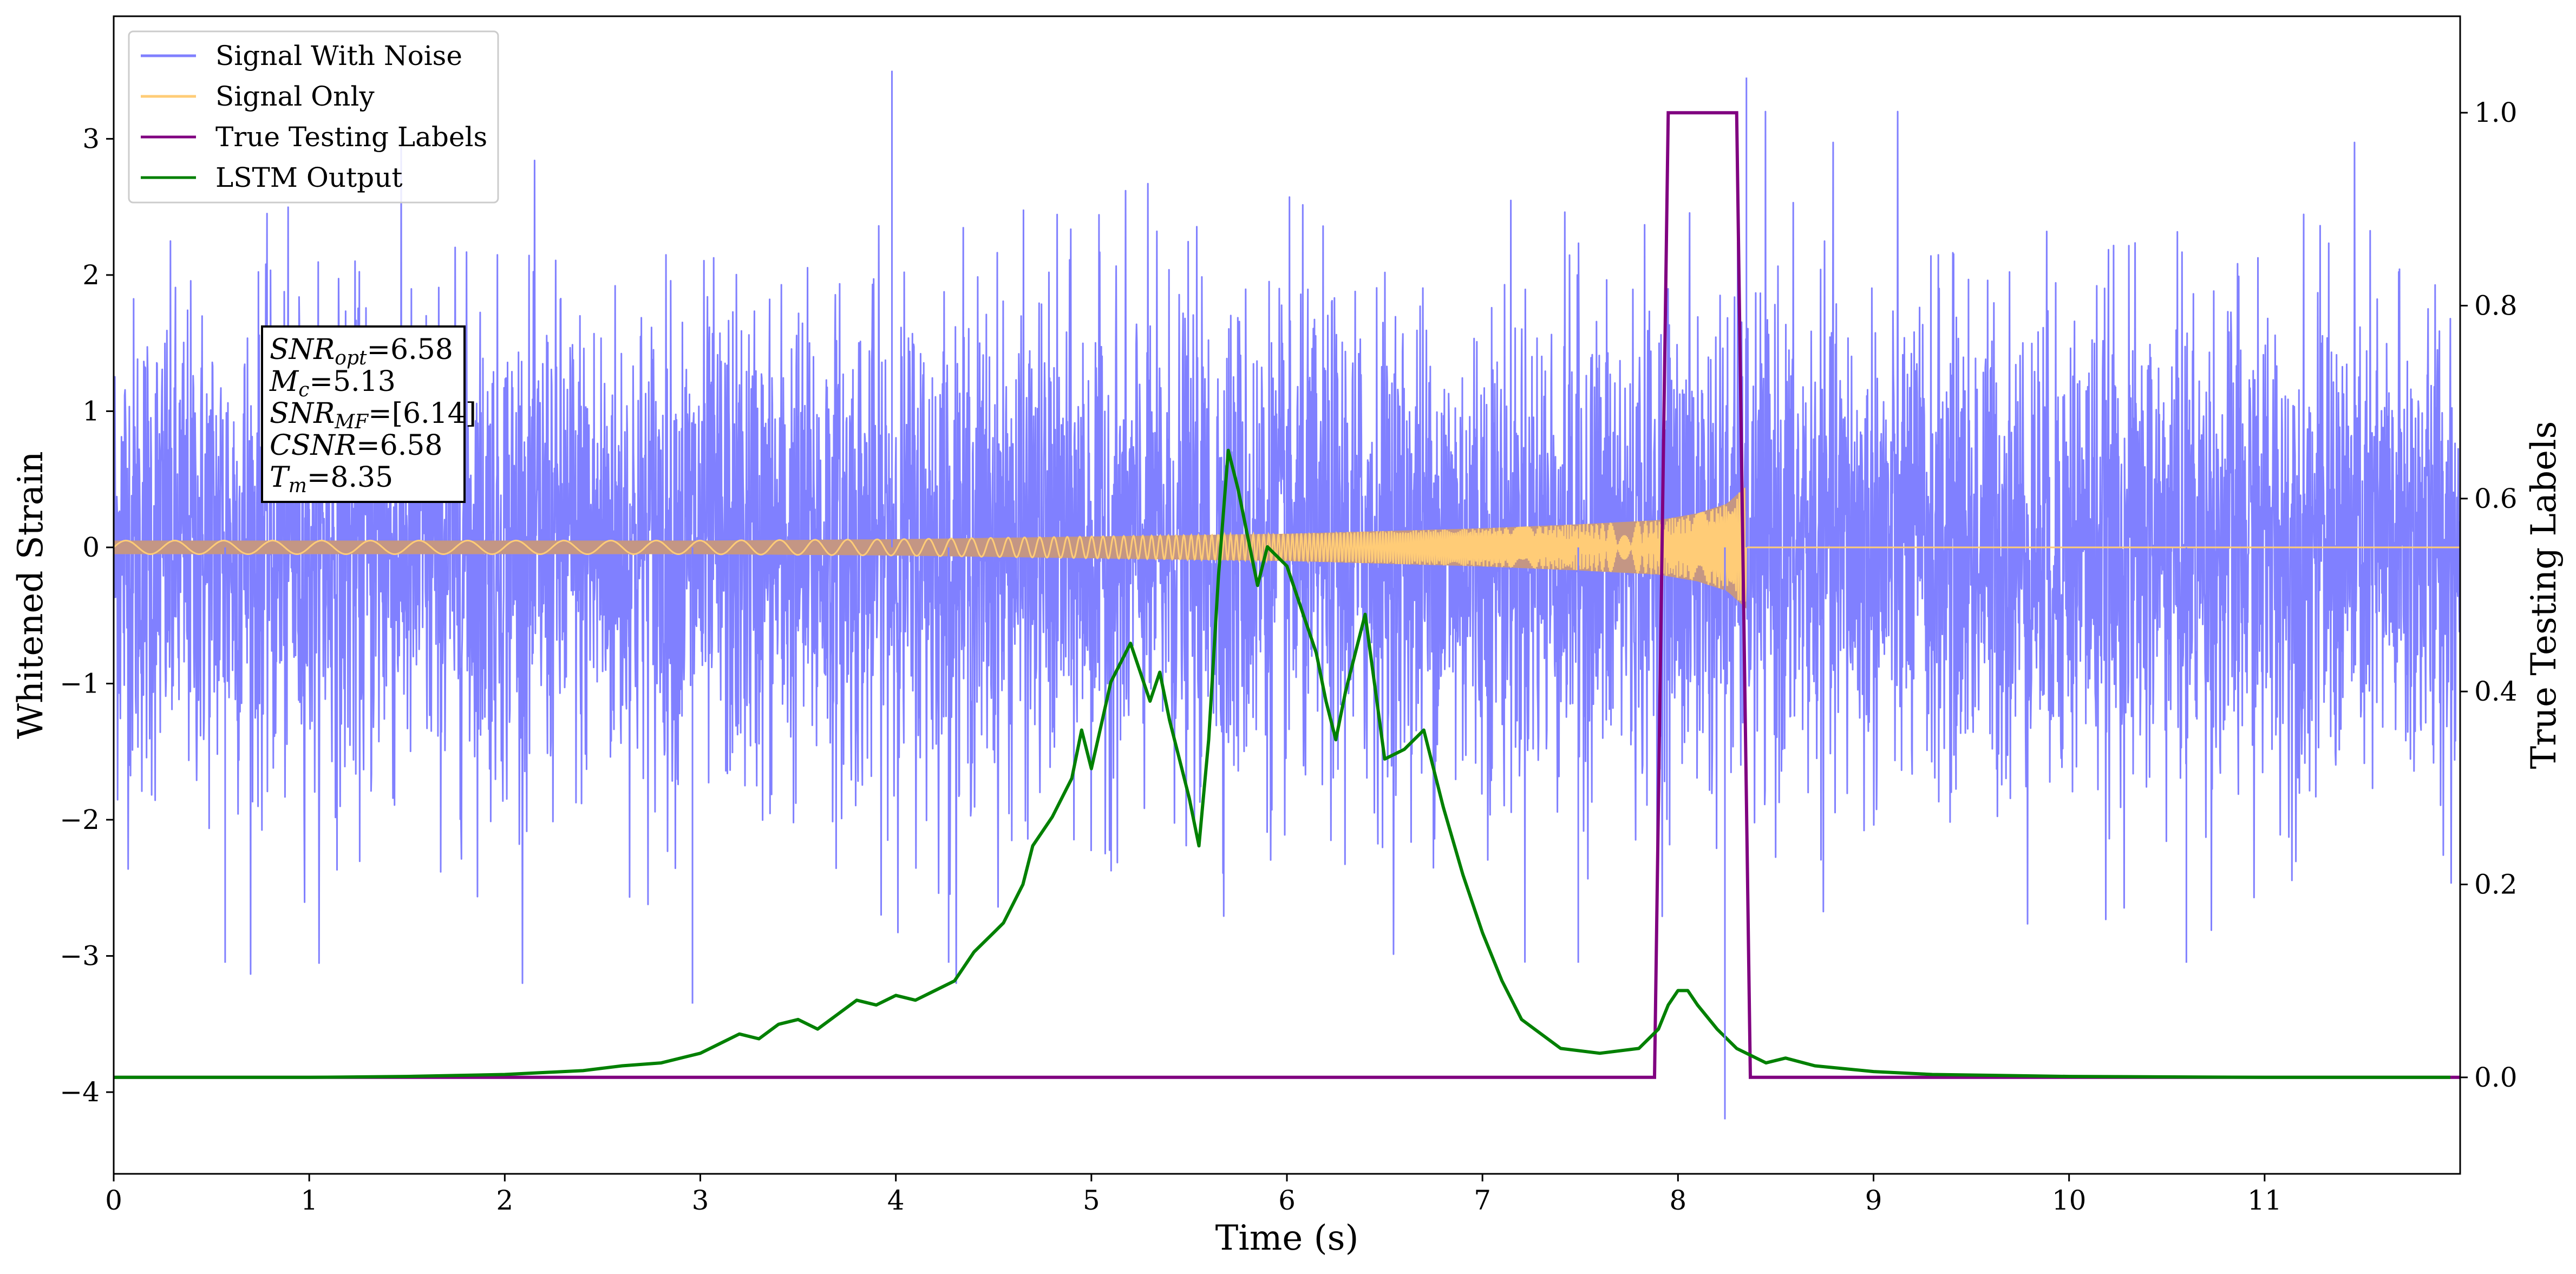  What do you see at coordinates (505, 1200) in the screenshot?
I see `x-tick-label: 2` at bounding box center [505, 1200].